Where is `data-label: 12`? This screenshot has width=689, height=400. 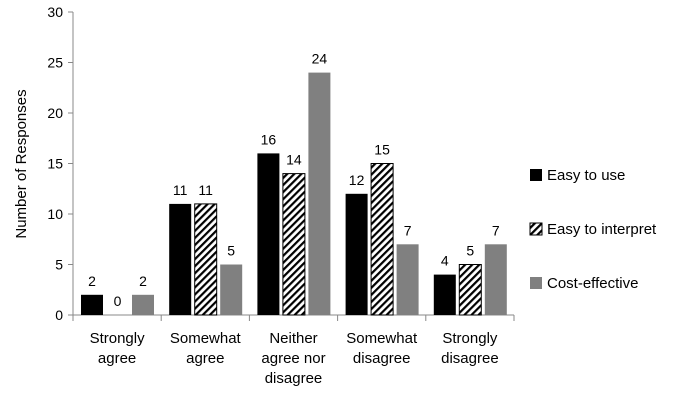
data-label: 12 is located at coordinates (357, 180).